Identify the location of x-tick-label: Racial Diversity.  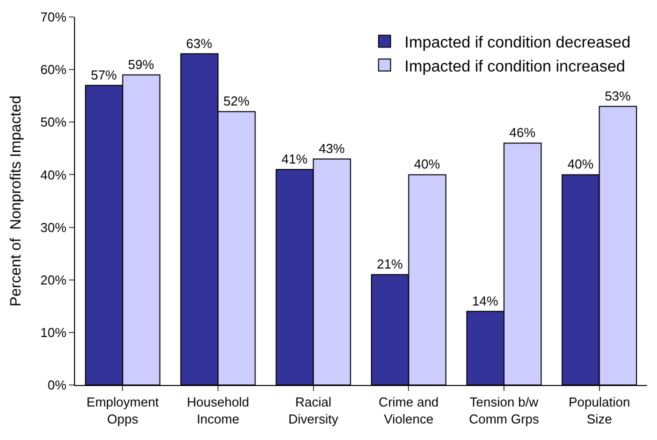
(313, 410).